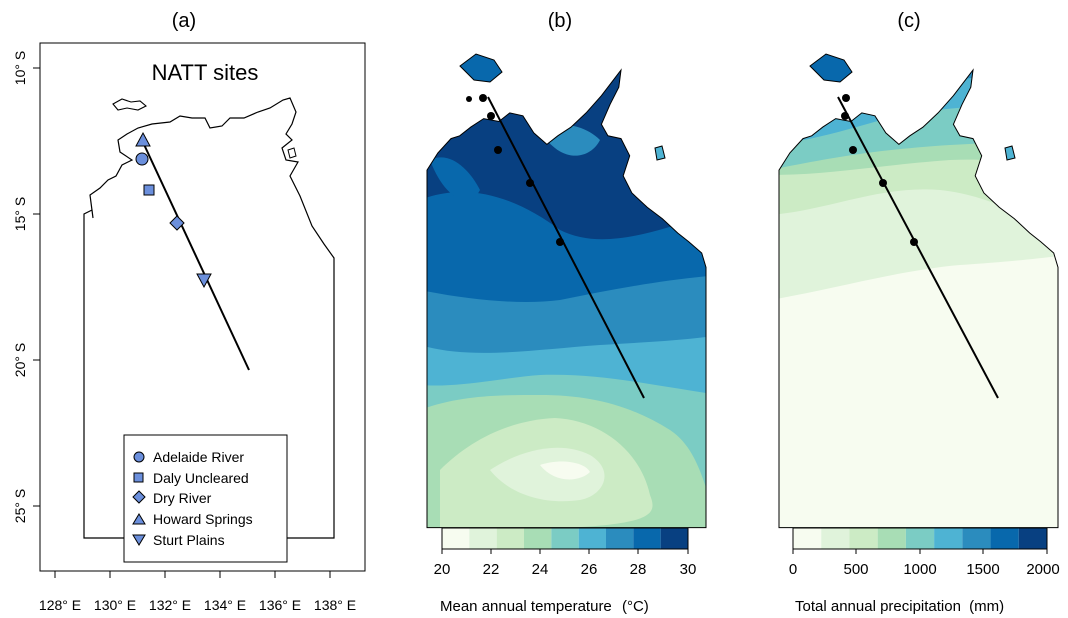 The image size is (1068, 618). What do you see at coordinates (182, 498) in the screenshot?
I see `legend-label-dry: Dry River` at bounding box center [182, 498].